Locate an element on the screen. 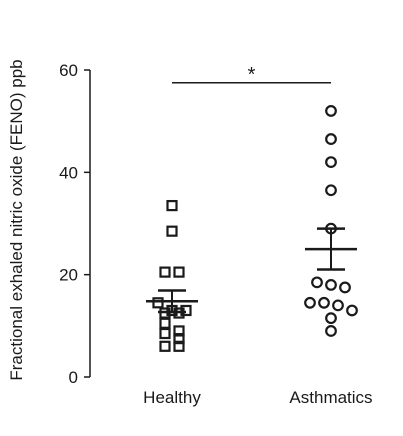 The width and height of the screenshot is (403, 436). y-tick-label: 40 is located at coordinates (68, 172).